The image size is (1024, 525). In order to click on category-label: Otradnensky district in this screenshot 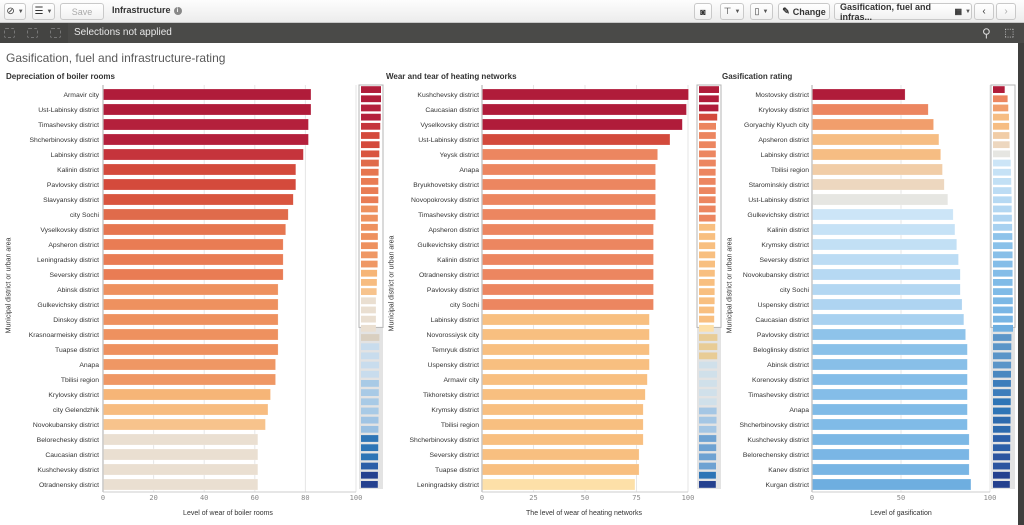, I will do `click(69, 485)`.